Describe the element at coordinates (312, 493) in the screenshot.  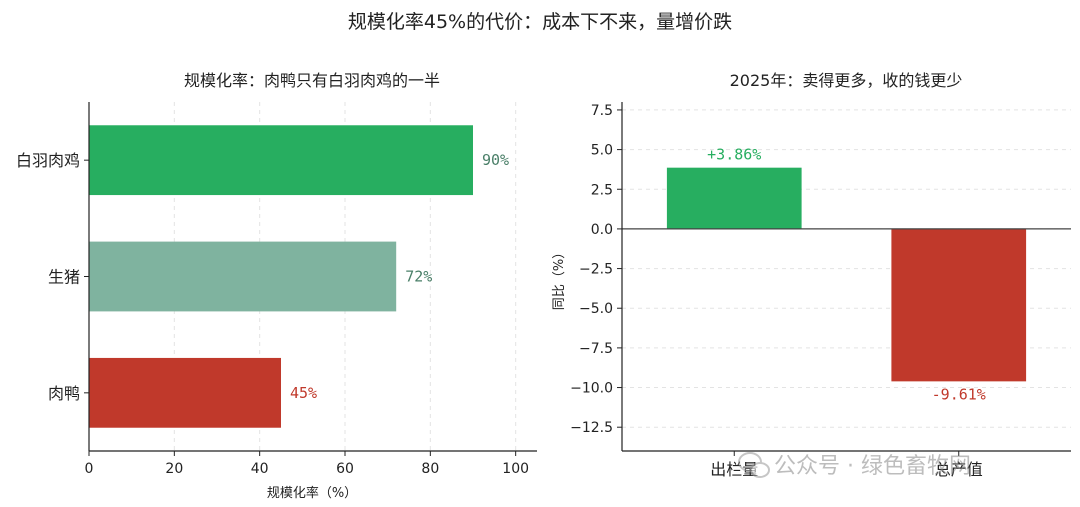
I see `chart-left-xlabel: 规模化率（%）` at that location.